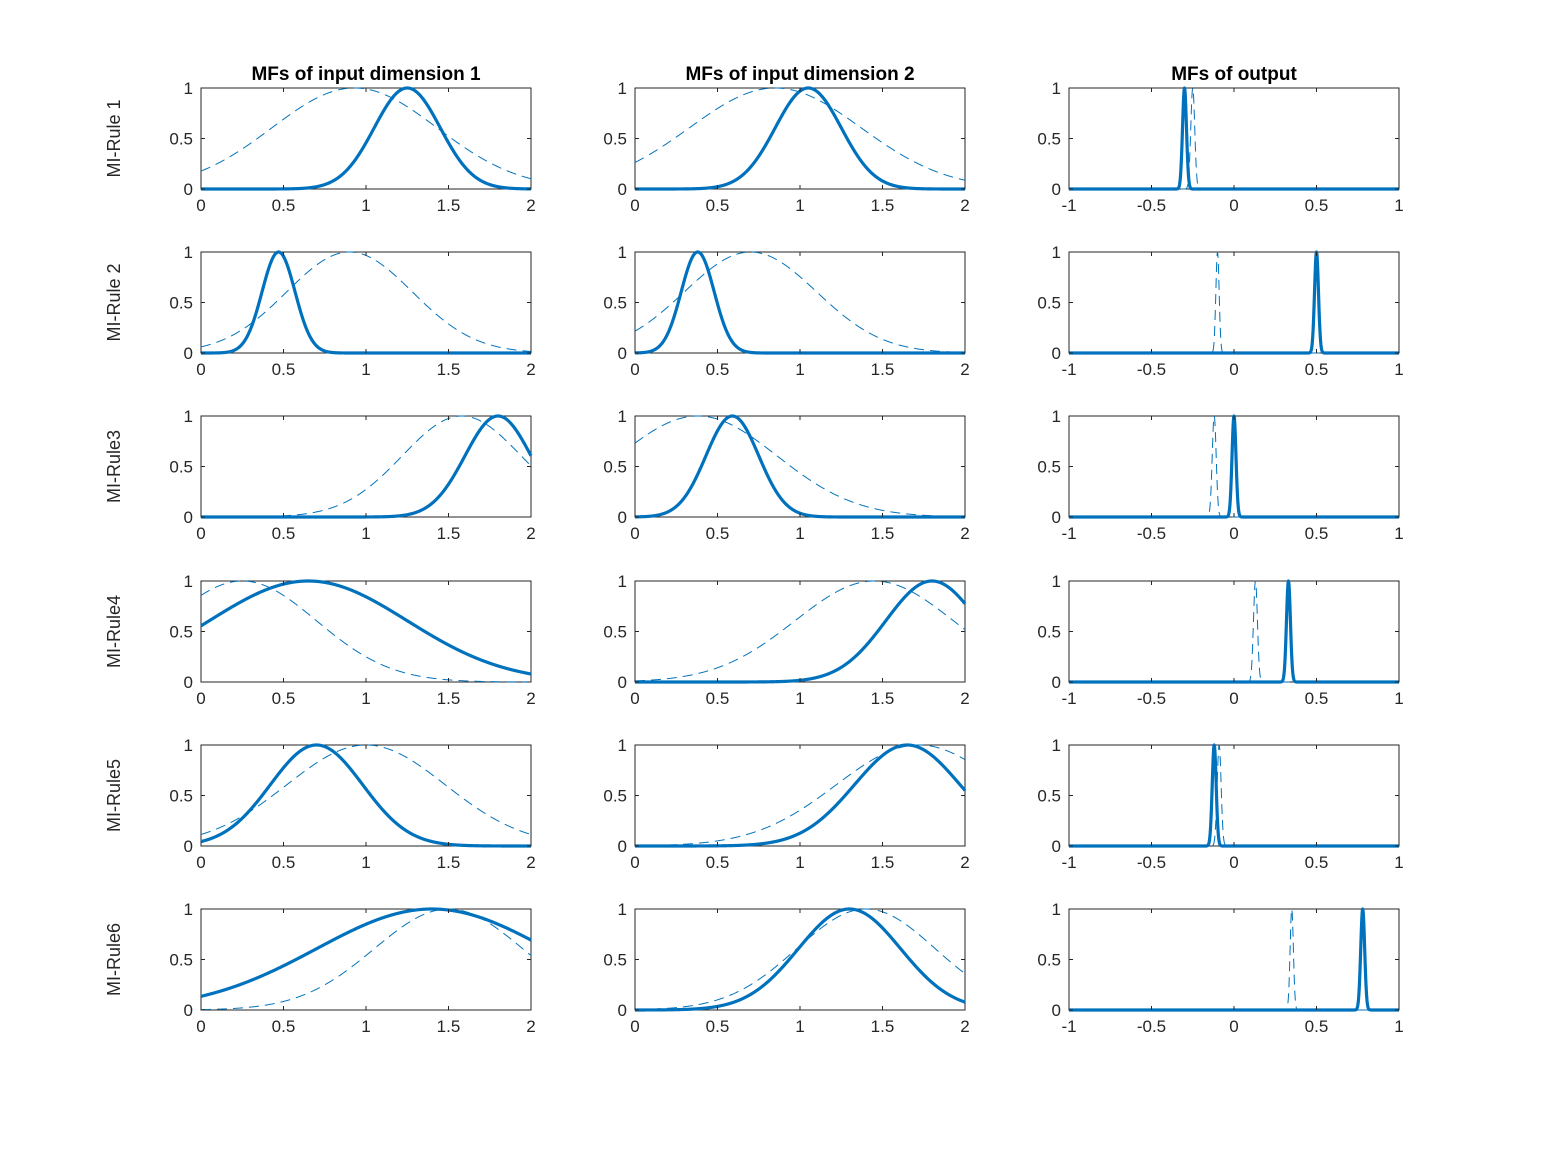 This screenshot has width=1546, height=1154. Describe the element at coordinates (320, 311) in the screenshot. I see `subplot-r2-c1: 0 0.5 1 1.5 2 0 0.5 1 MI-Rule 2` at that location.